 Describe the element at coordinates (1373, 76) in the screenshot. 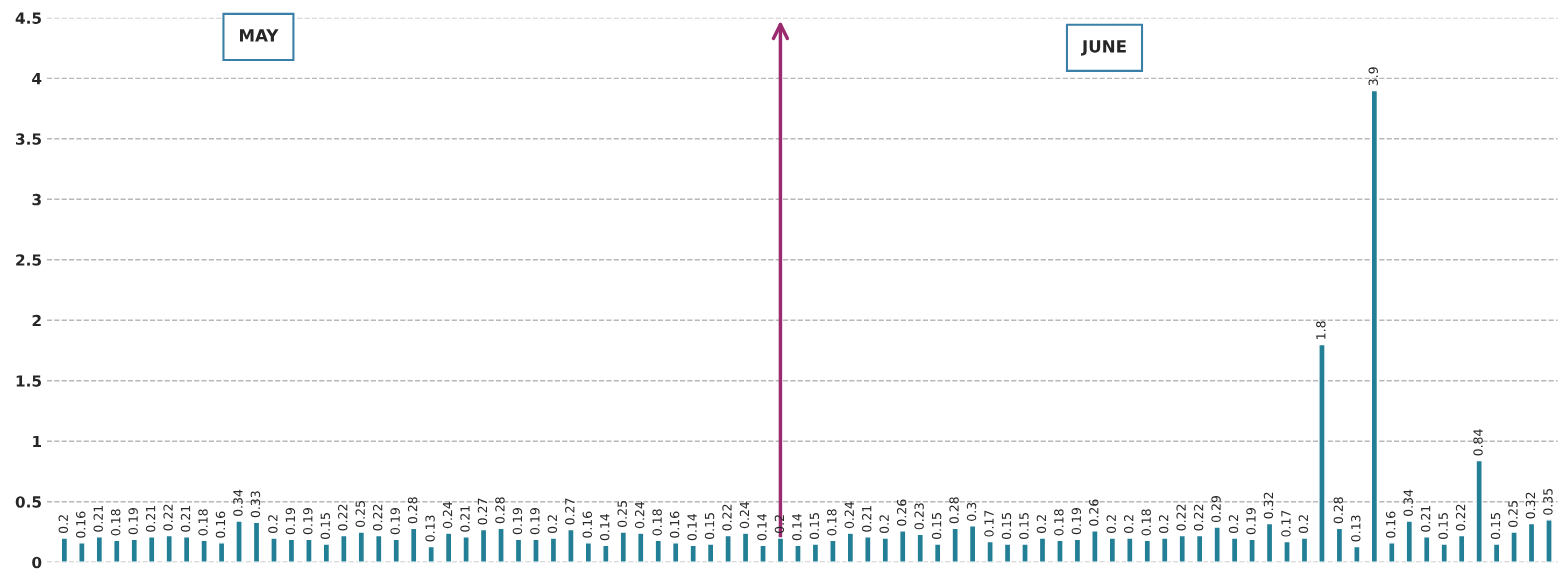

I see `data-label: 3.9` at that location.